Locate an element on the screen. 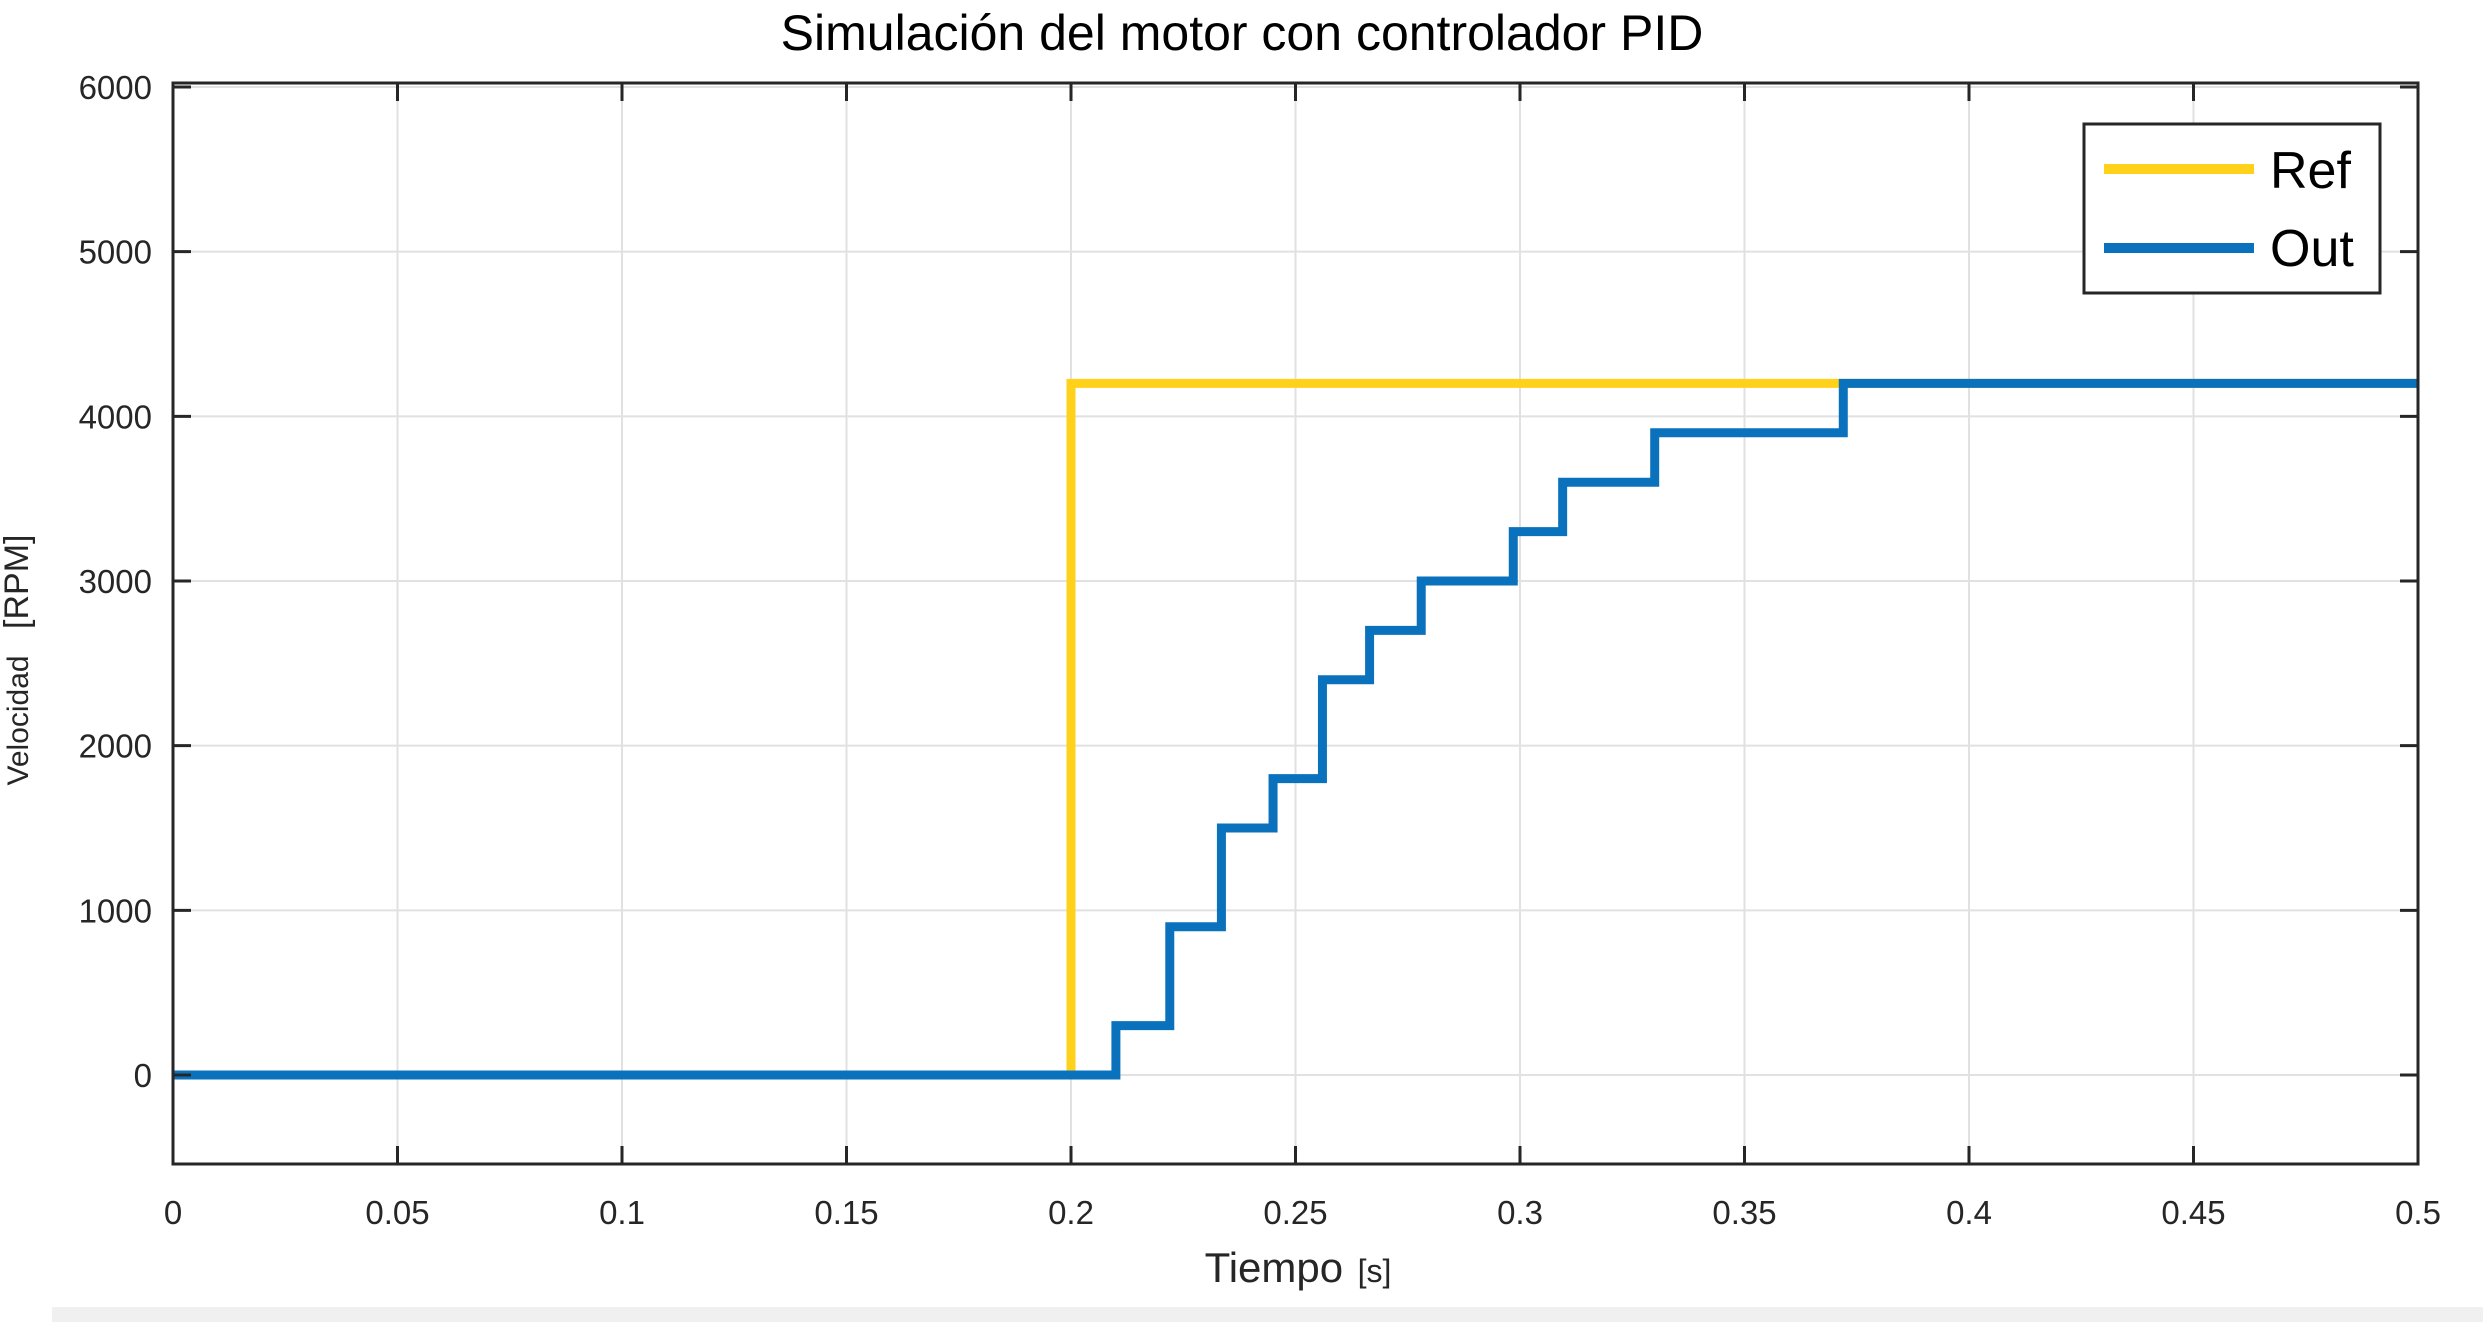 The height and width of the screenshot is (1322, 2483). x-axis-label: Tiempo [s] is located at coordinates (1298, 1267).